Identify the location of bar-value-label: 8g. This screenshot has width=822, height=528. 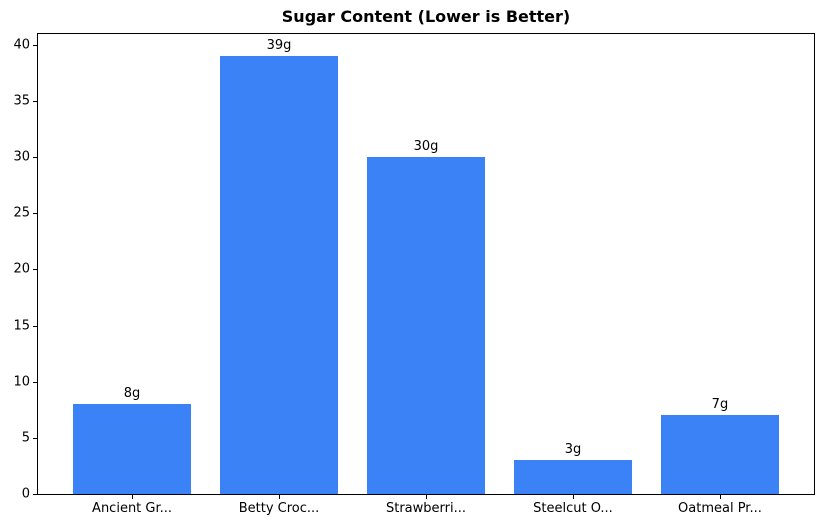
(132, 394).